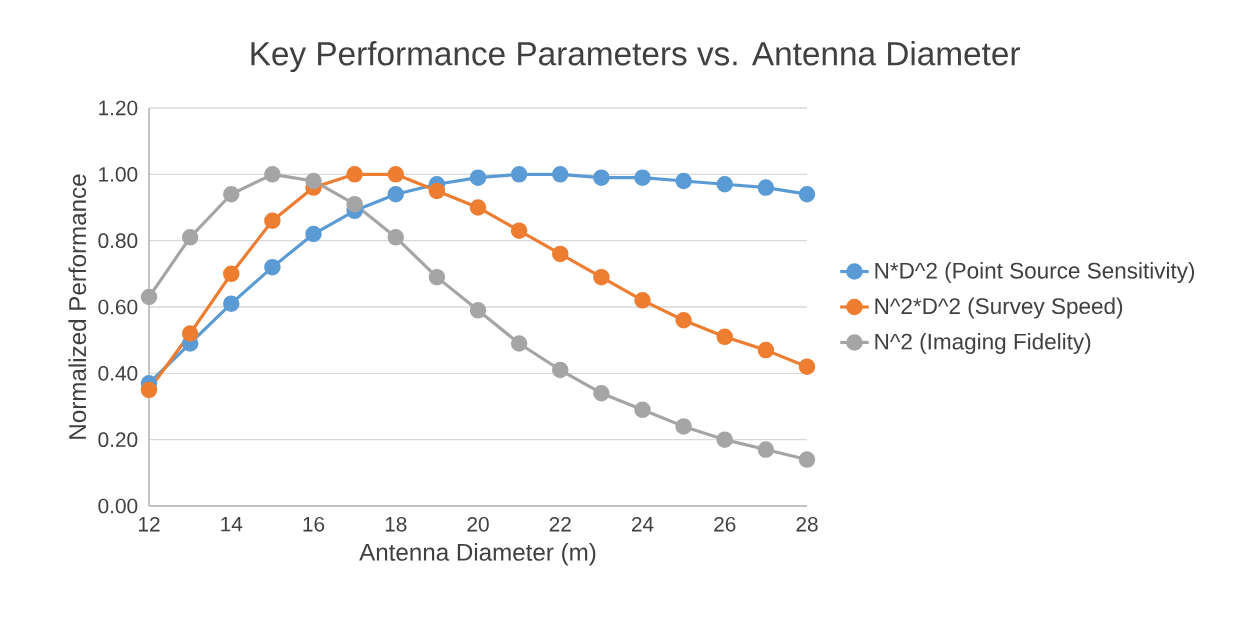 Image resolution: width=1254 pixels, height=620 pixels. What do you see at coordinates (118, 440) in the screenshot?
I see `y-tick-label: 0.20` at bounding box center [118, 440].